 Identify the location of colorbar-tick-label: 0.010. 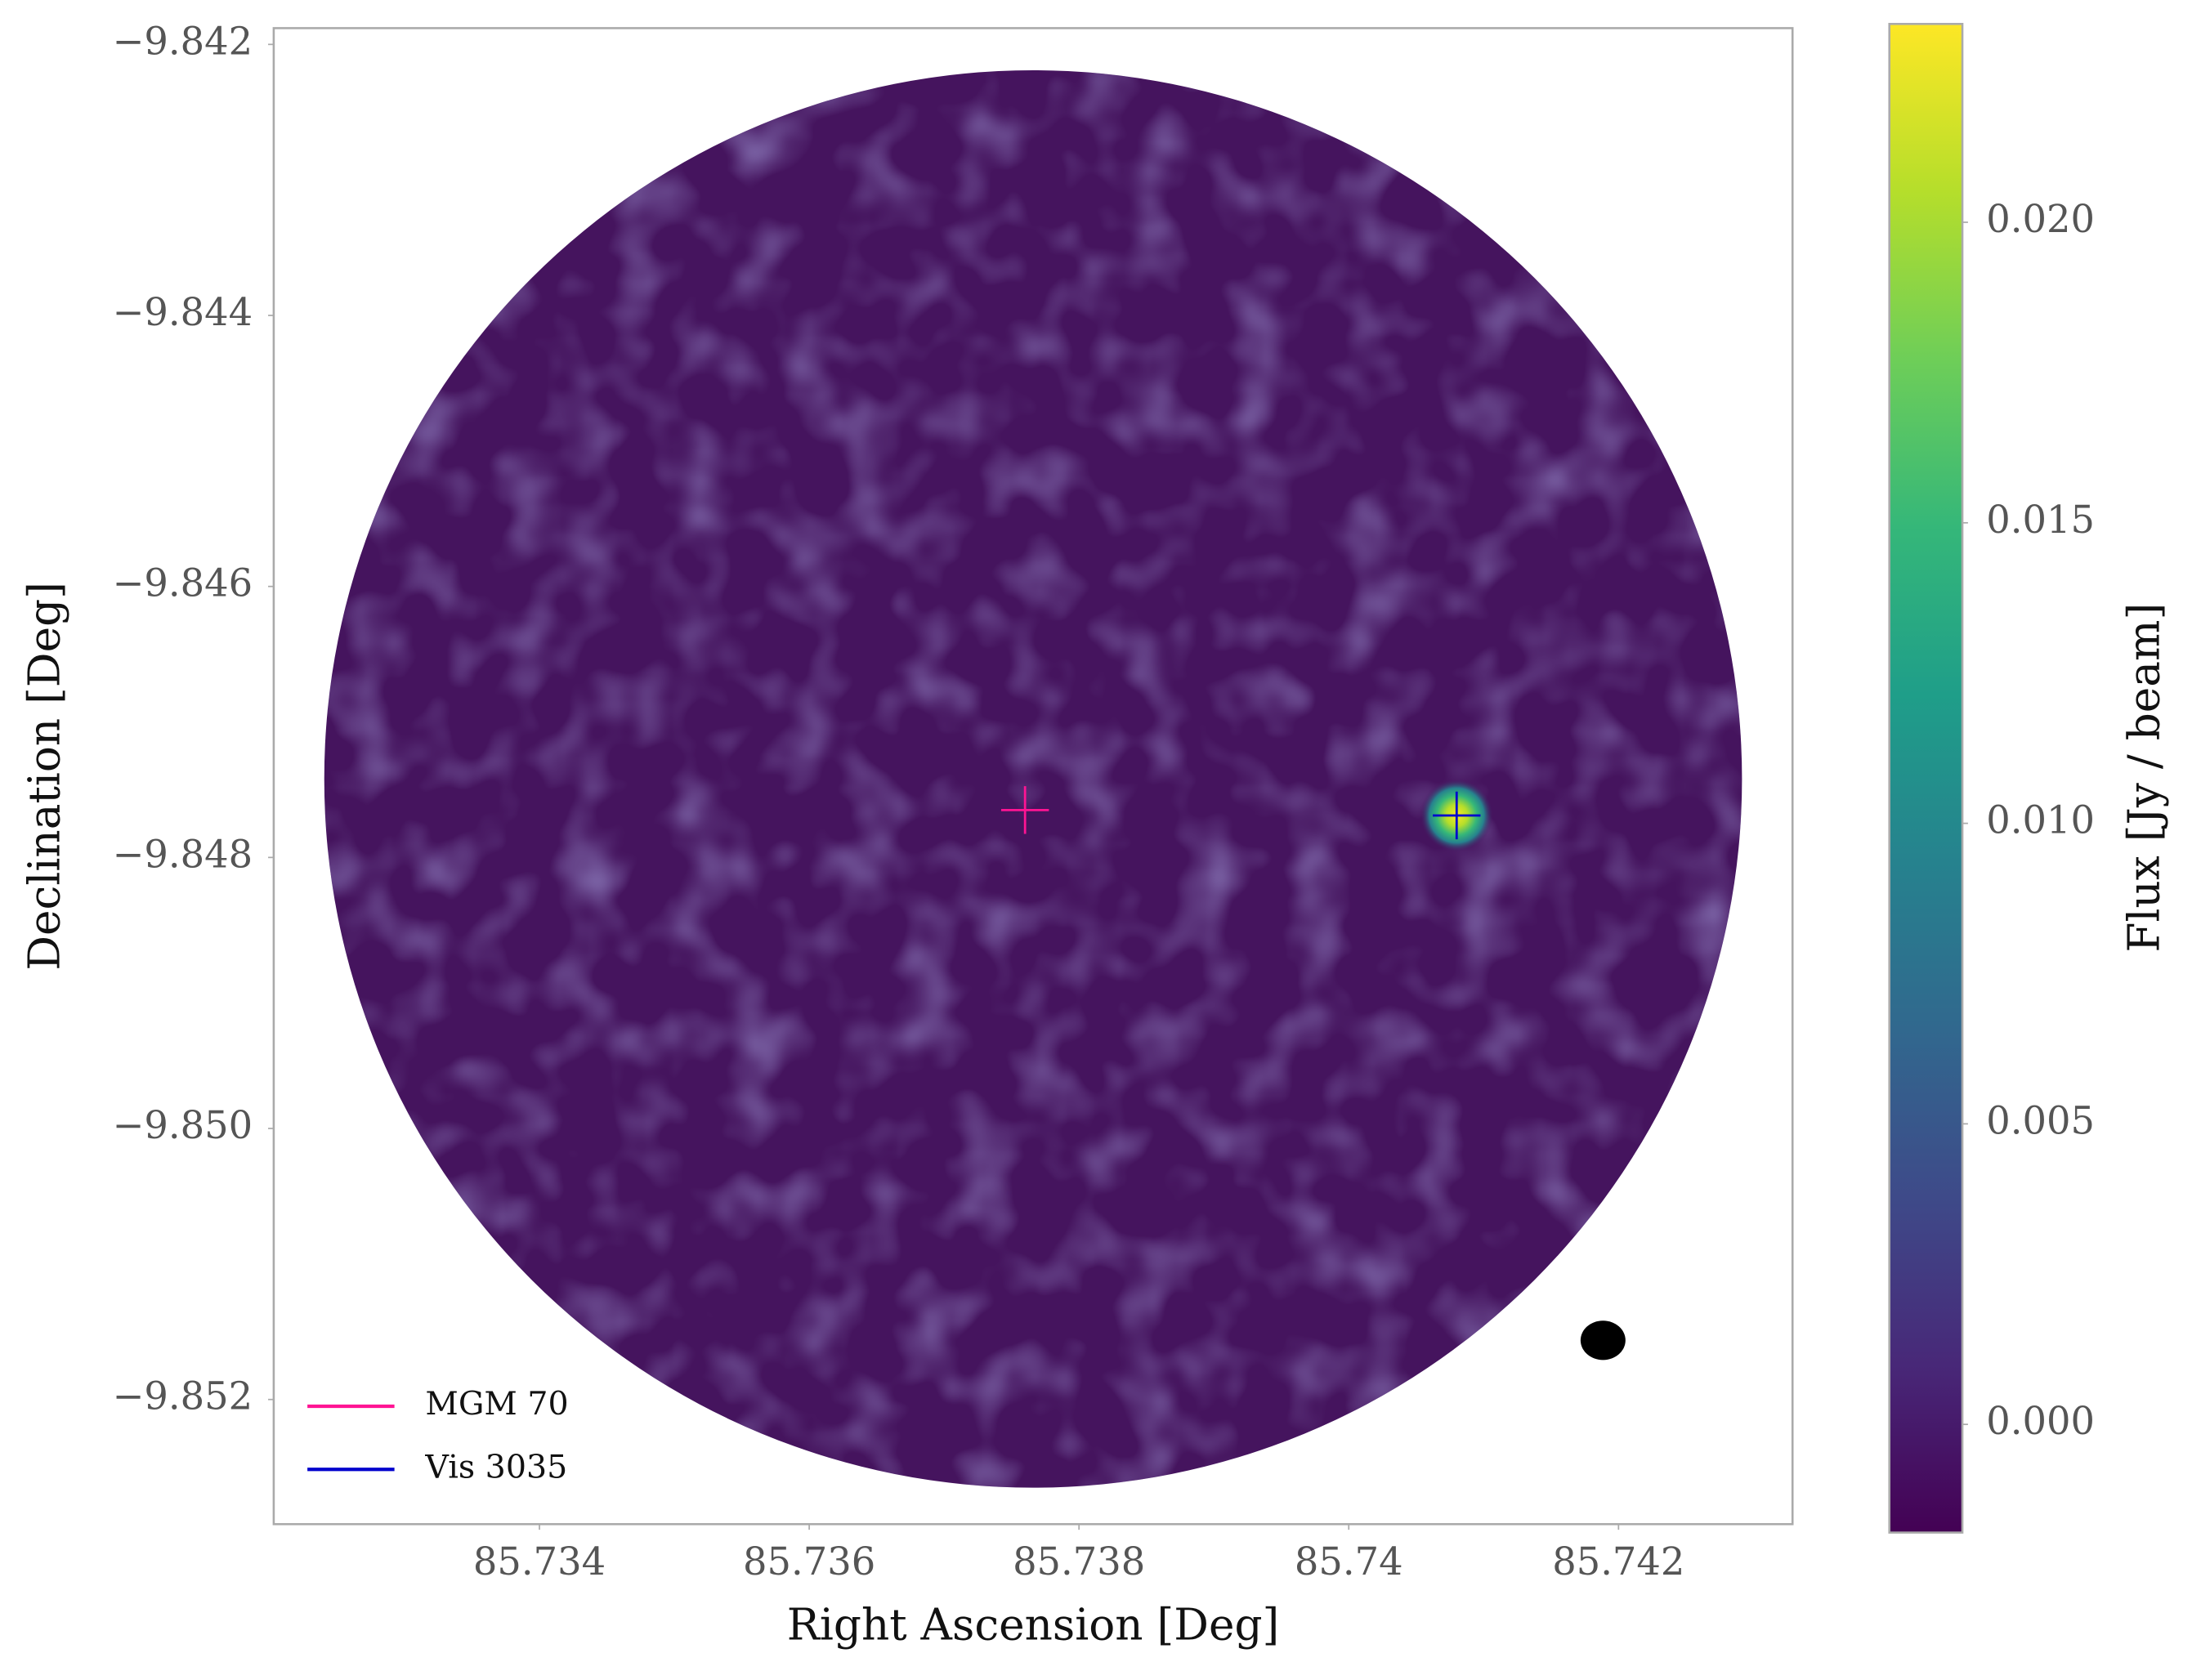
(2040, 820).